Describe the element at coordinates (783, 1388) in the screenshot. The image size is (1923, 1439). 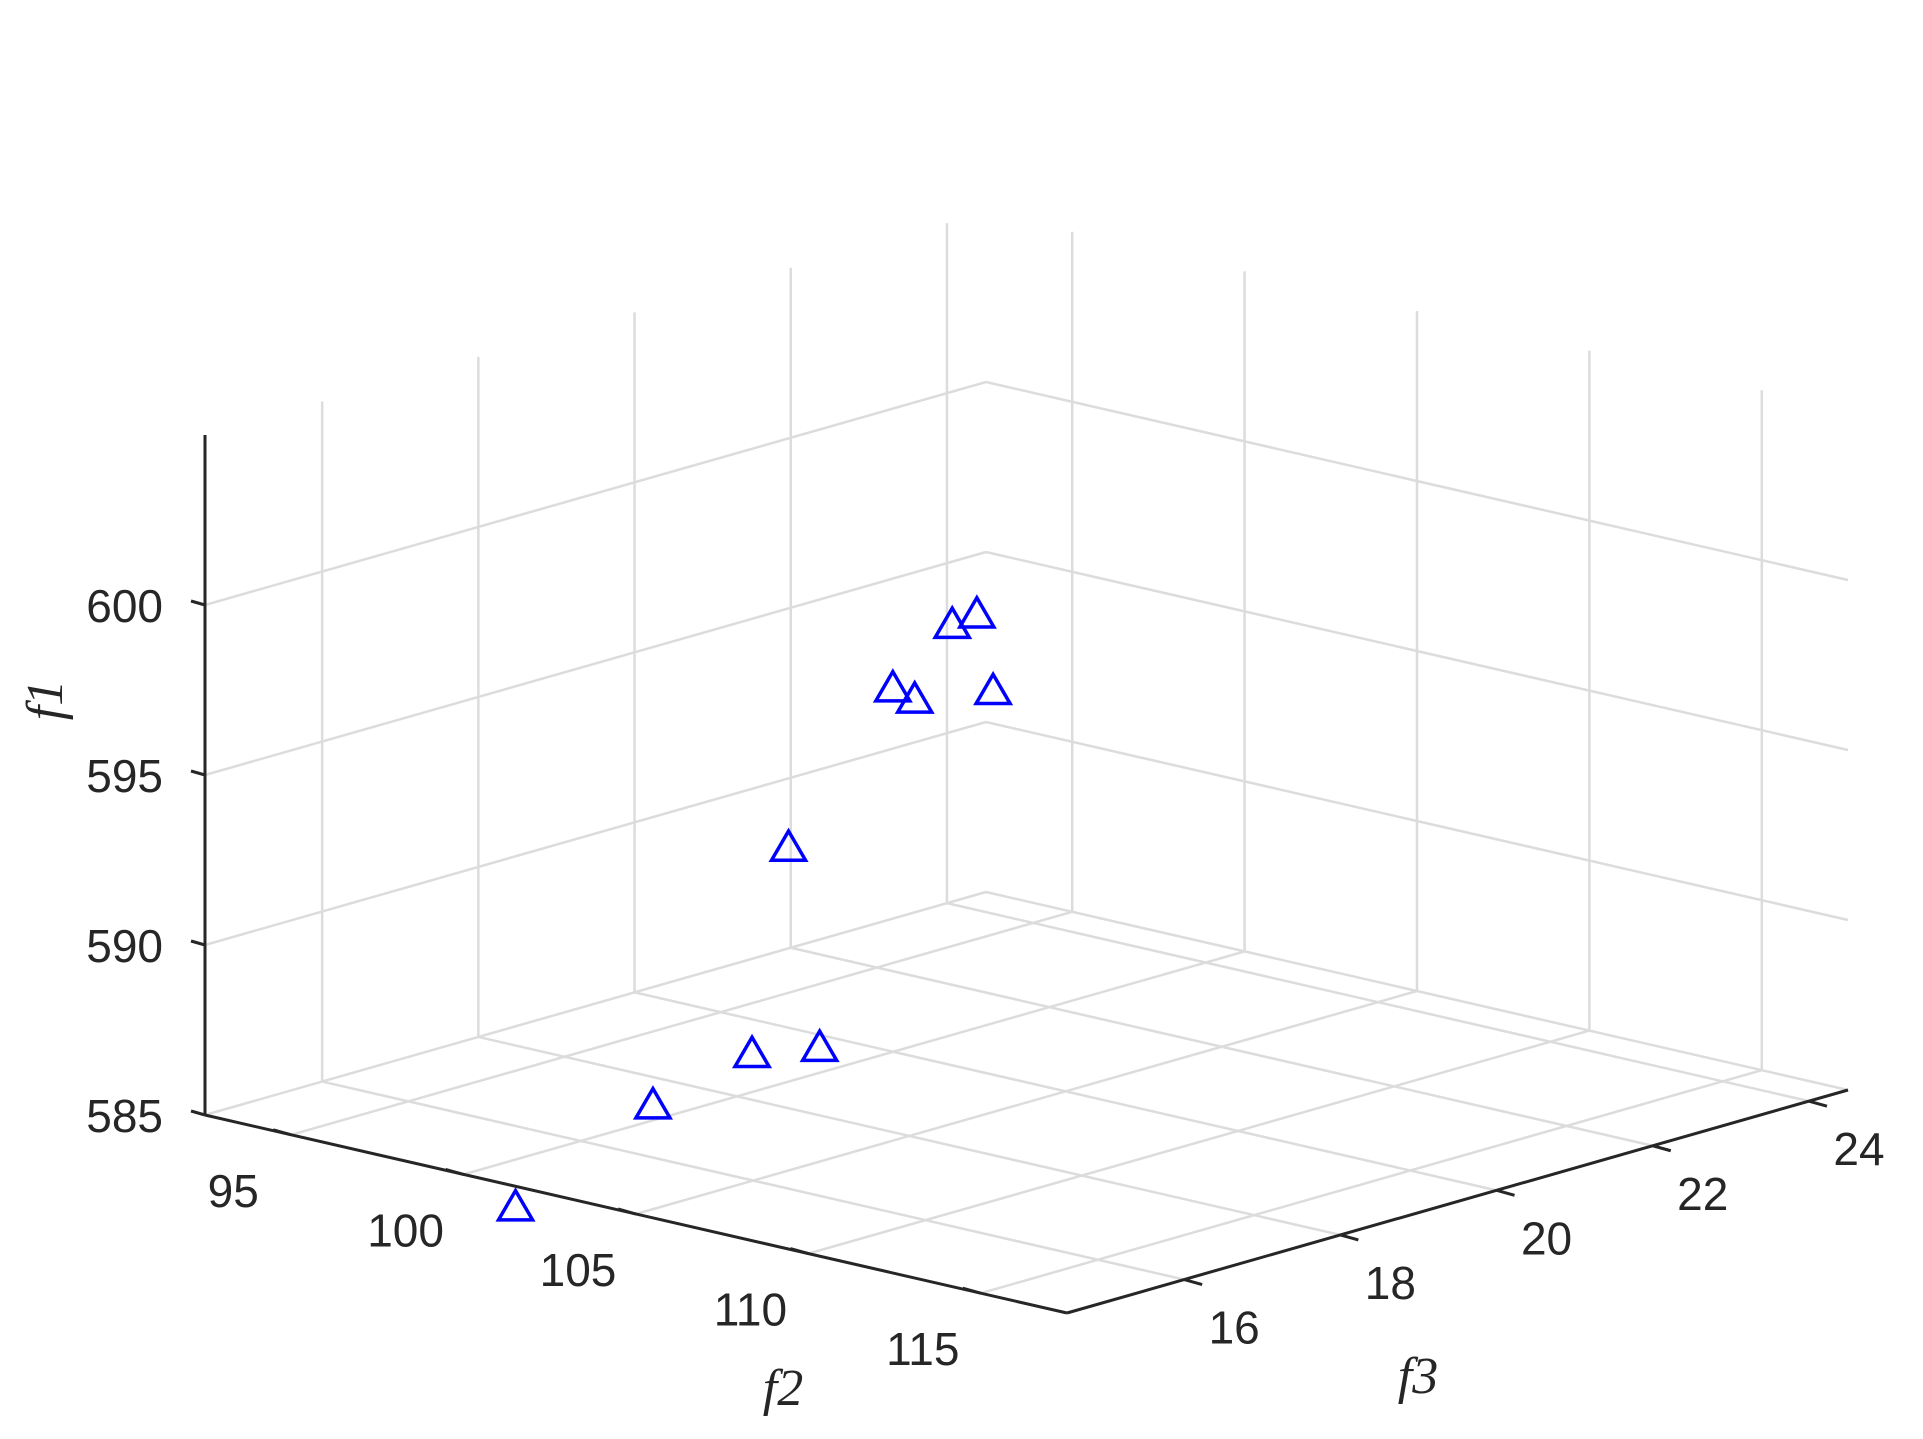
I see `x-axis-label: f2` at that location.